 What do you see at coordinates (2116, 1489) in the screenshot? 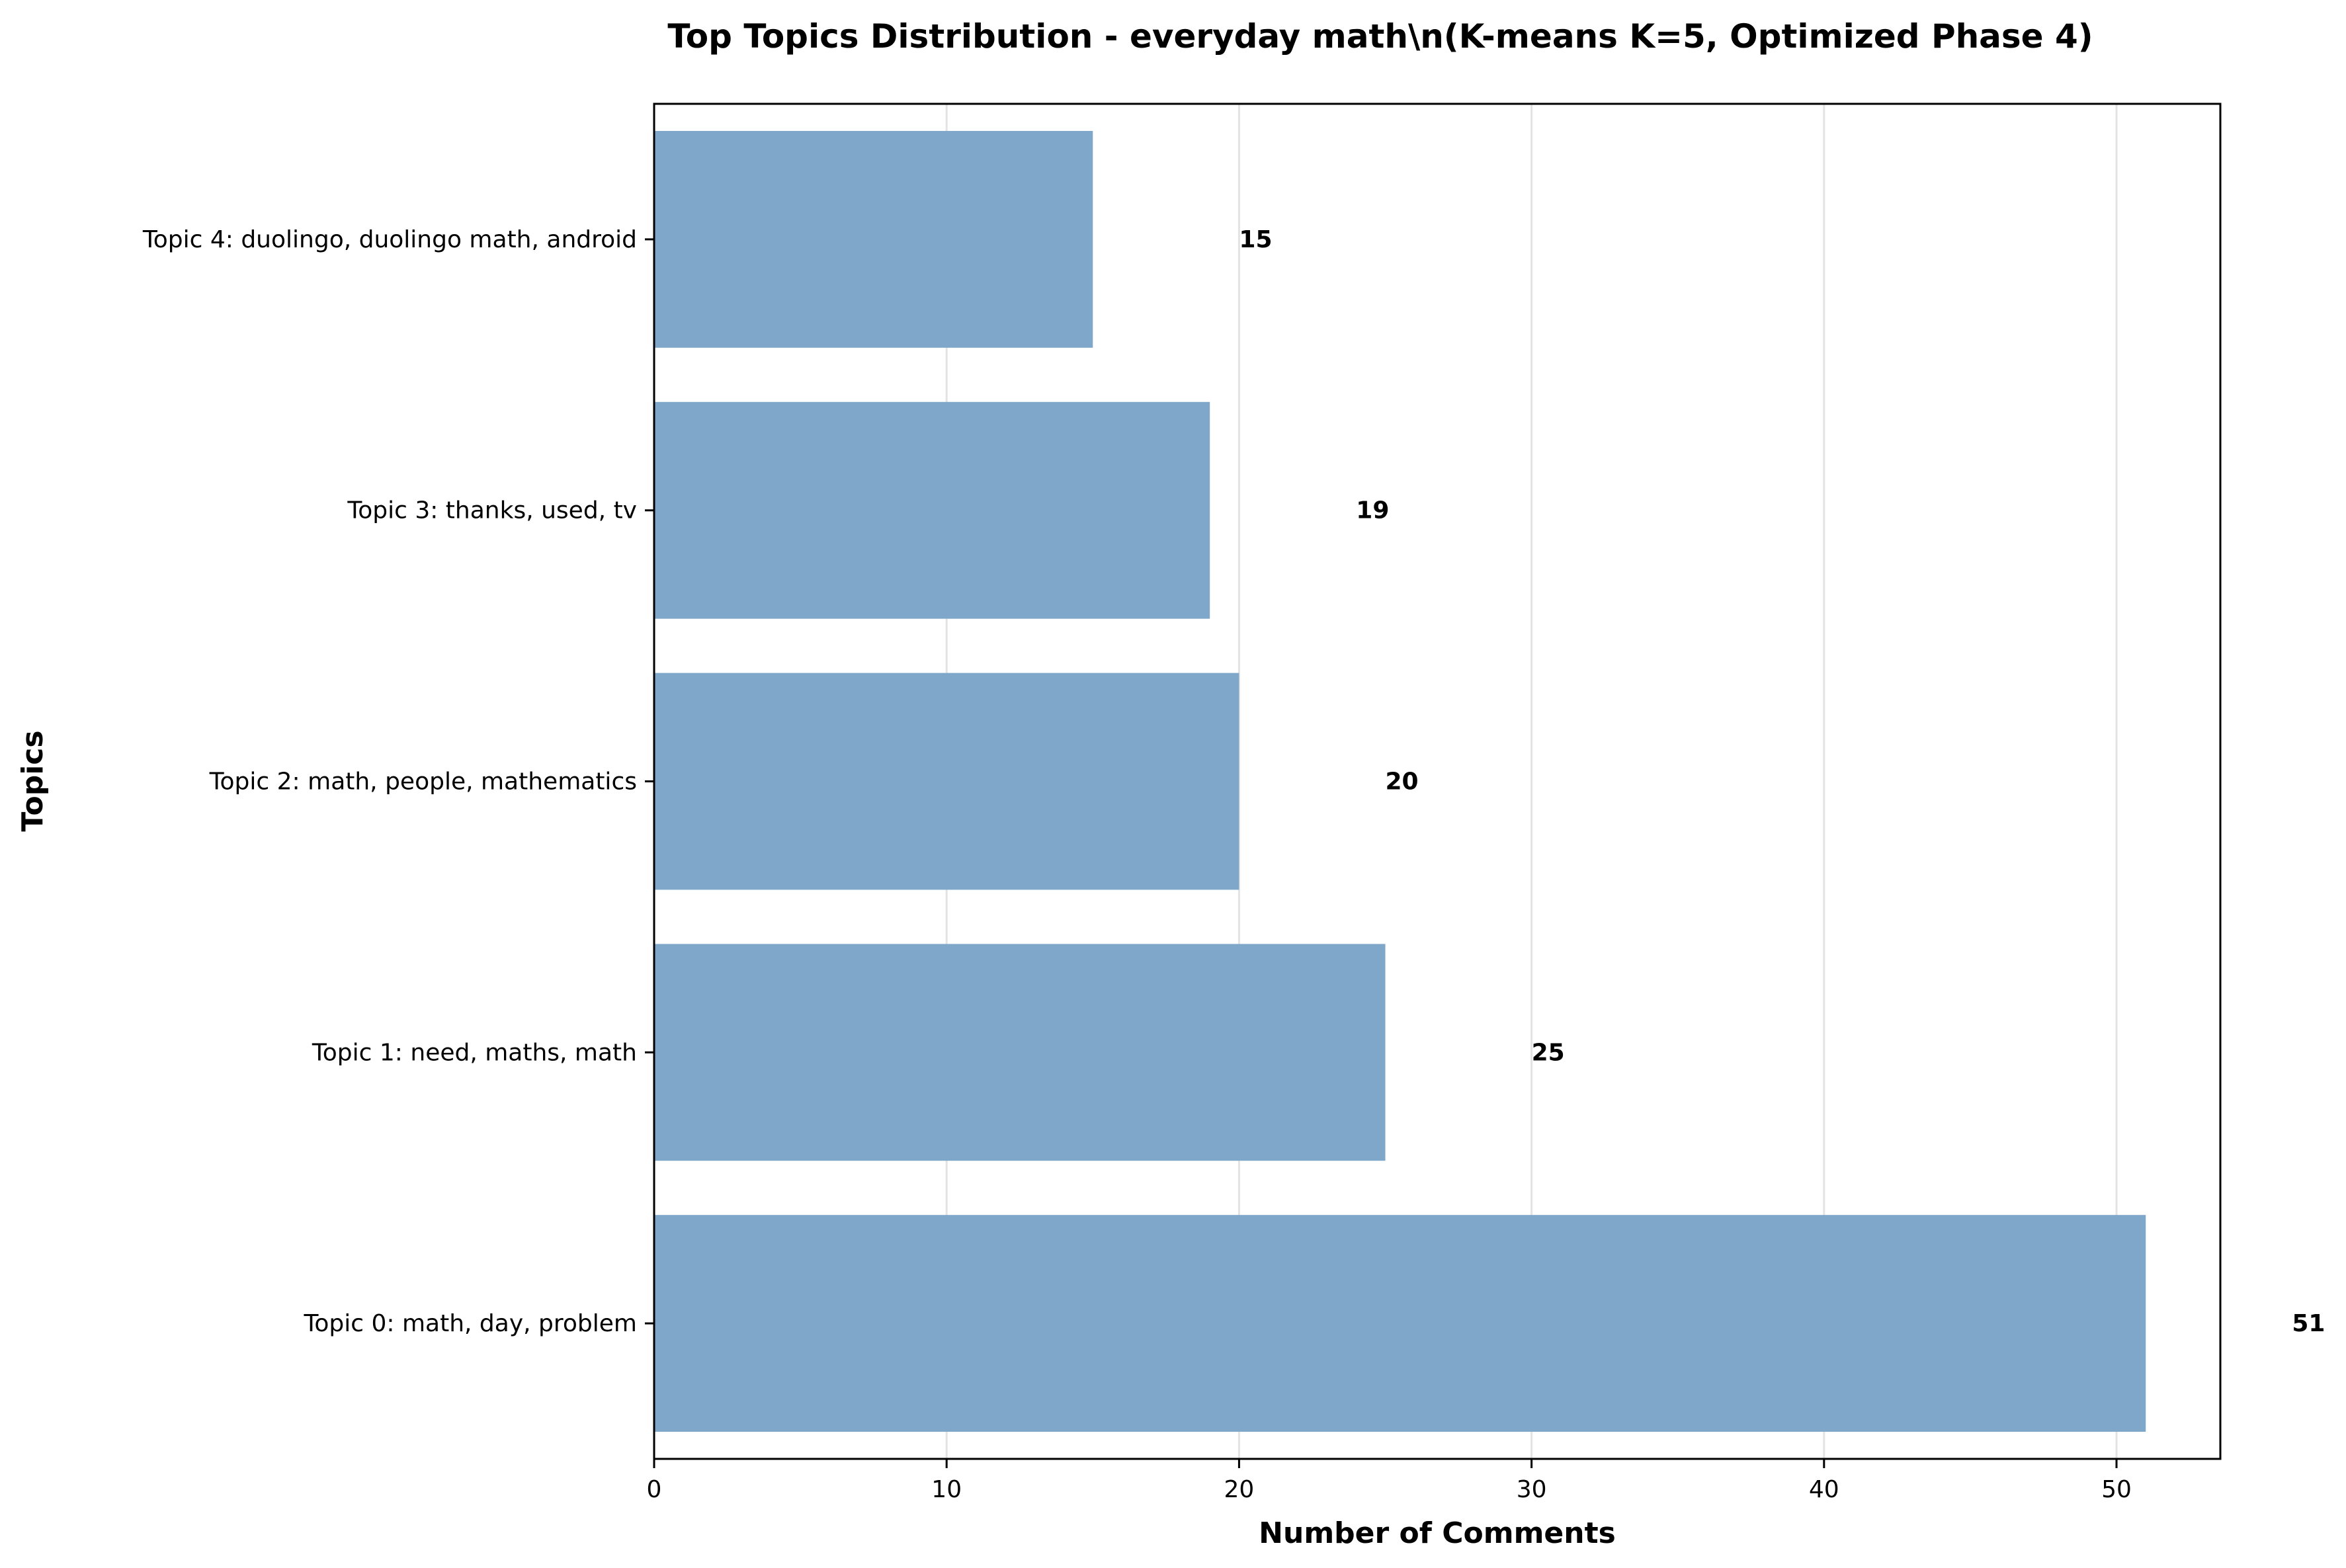
I see `x-tick-label: 50` at bounding box center [2116, 1489].